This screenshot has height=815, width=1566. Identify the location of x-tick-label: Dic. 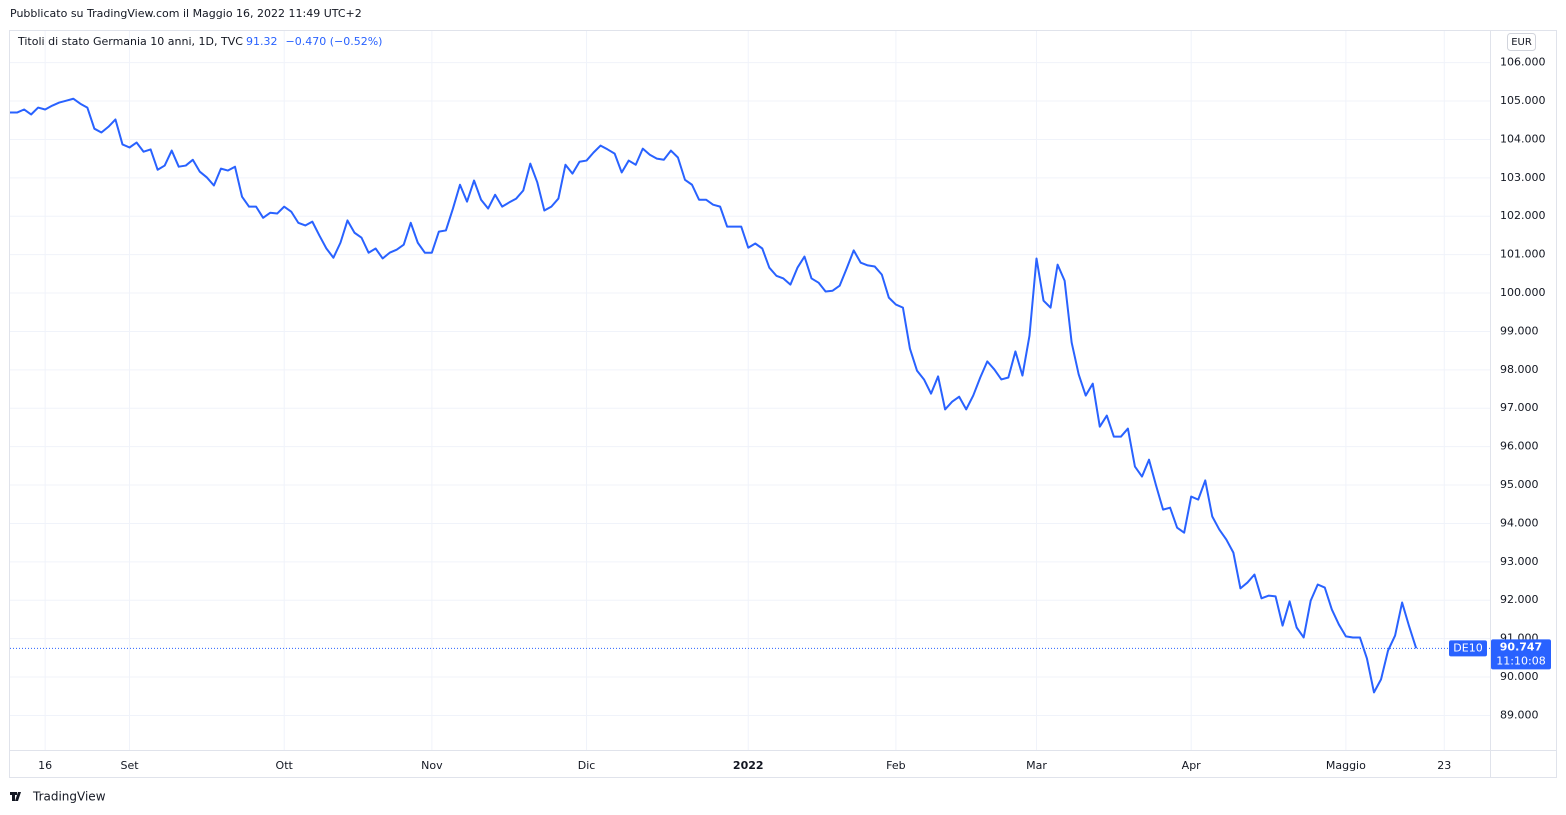
(587, 765).